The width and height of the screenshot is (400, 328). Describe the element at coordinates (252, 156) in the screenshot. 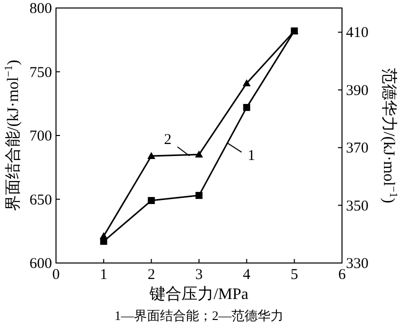

I see `annotation: 1` at that location.